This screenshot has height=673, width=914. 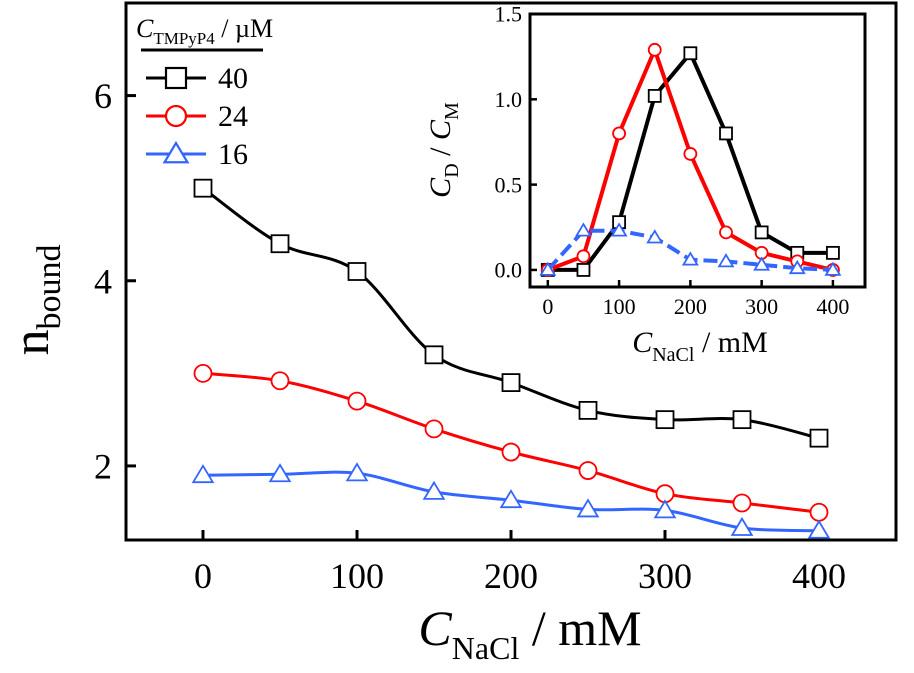 What do you see at coordinates (440, 151) in the screenshot?
I see `inset-y-slash: /` at bounding box center [440, 151].